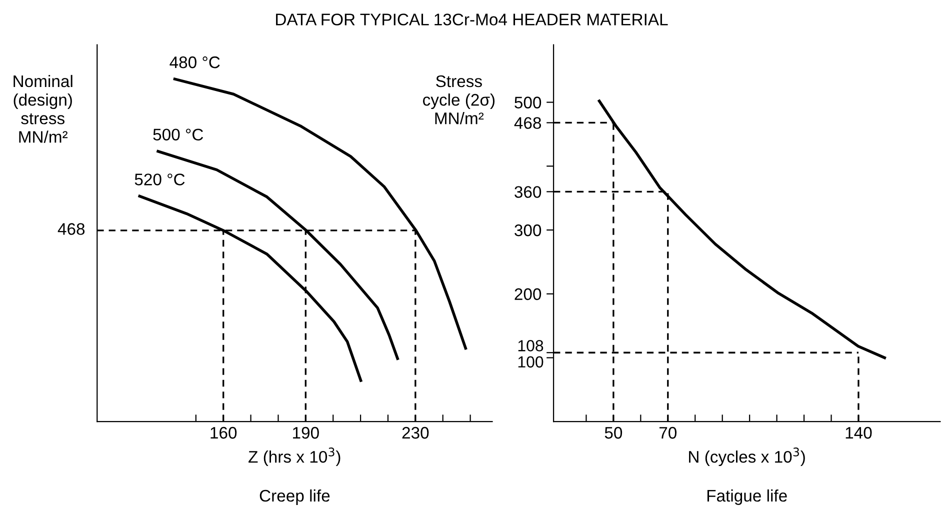 The image size is (943, 527). I want to click on x-tick-label: 140, so click(859, 432).